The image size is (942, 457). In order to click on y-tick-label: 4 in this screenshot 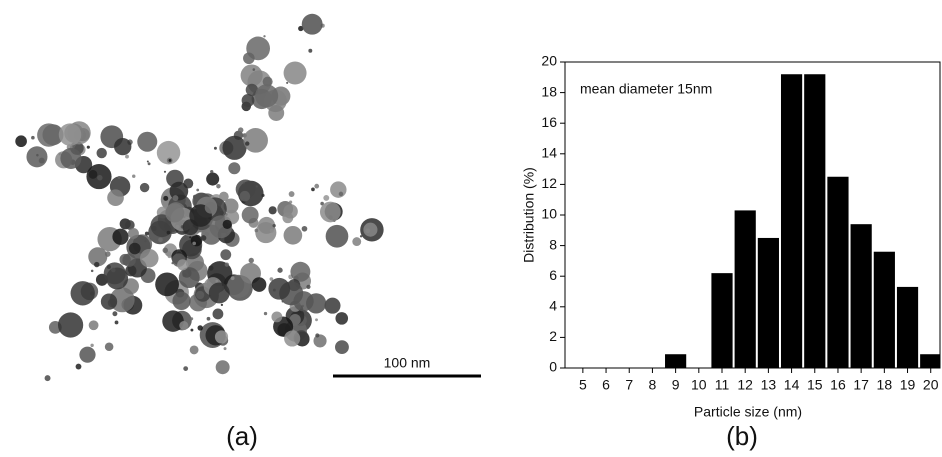, I will do `click(553, 306)`.